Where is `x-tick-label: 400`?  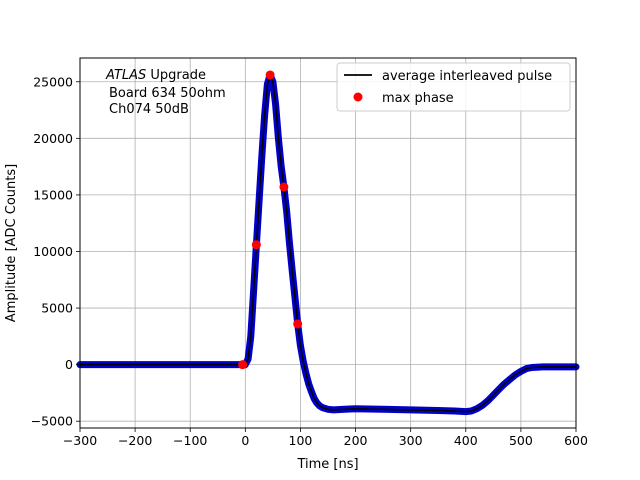 x-tick-label: 400 is located at coordinates (466, 440).